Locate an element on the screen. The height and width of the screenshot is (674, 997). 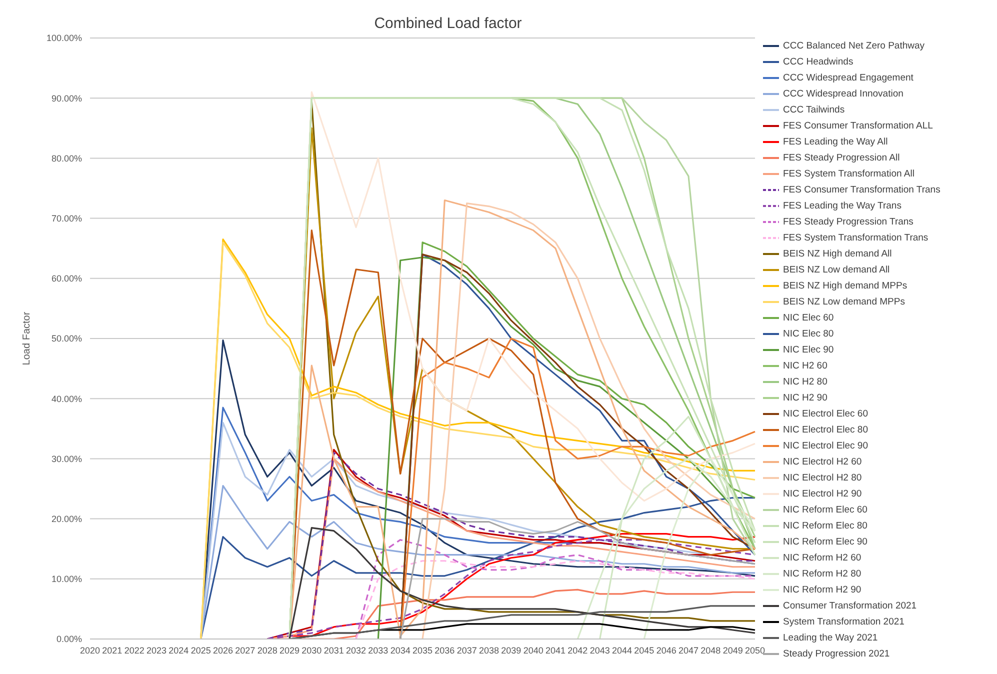
x-tick-label: 2035 is located at coordinates (422, 650).